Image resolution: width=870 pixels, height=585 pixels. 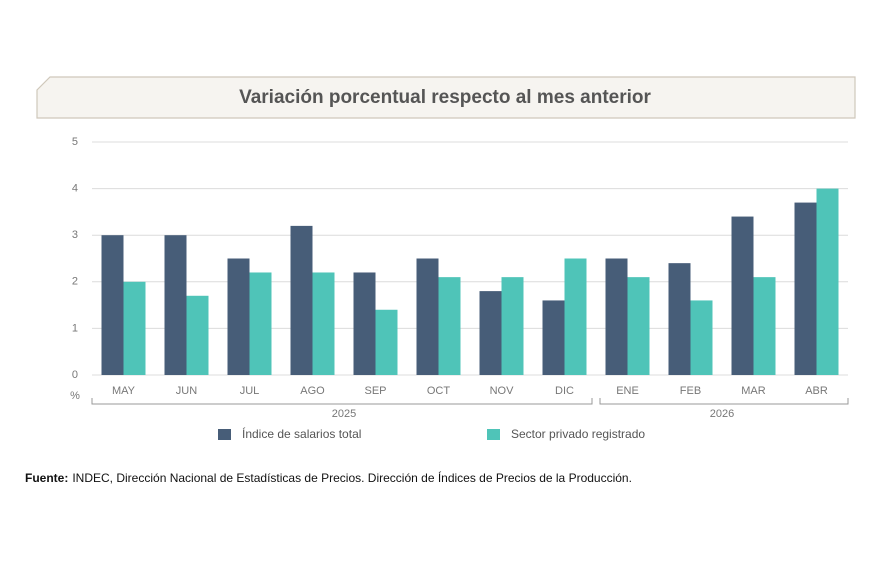 I want to click on x-tick-label: OCT, so click(x=439, y=391).